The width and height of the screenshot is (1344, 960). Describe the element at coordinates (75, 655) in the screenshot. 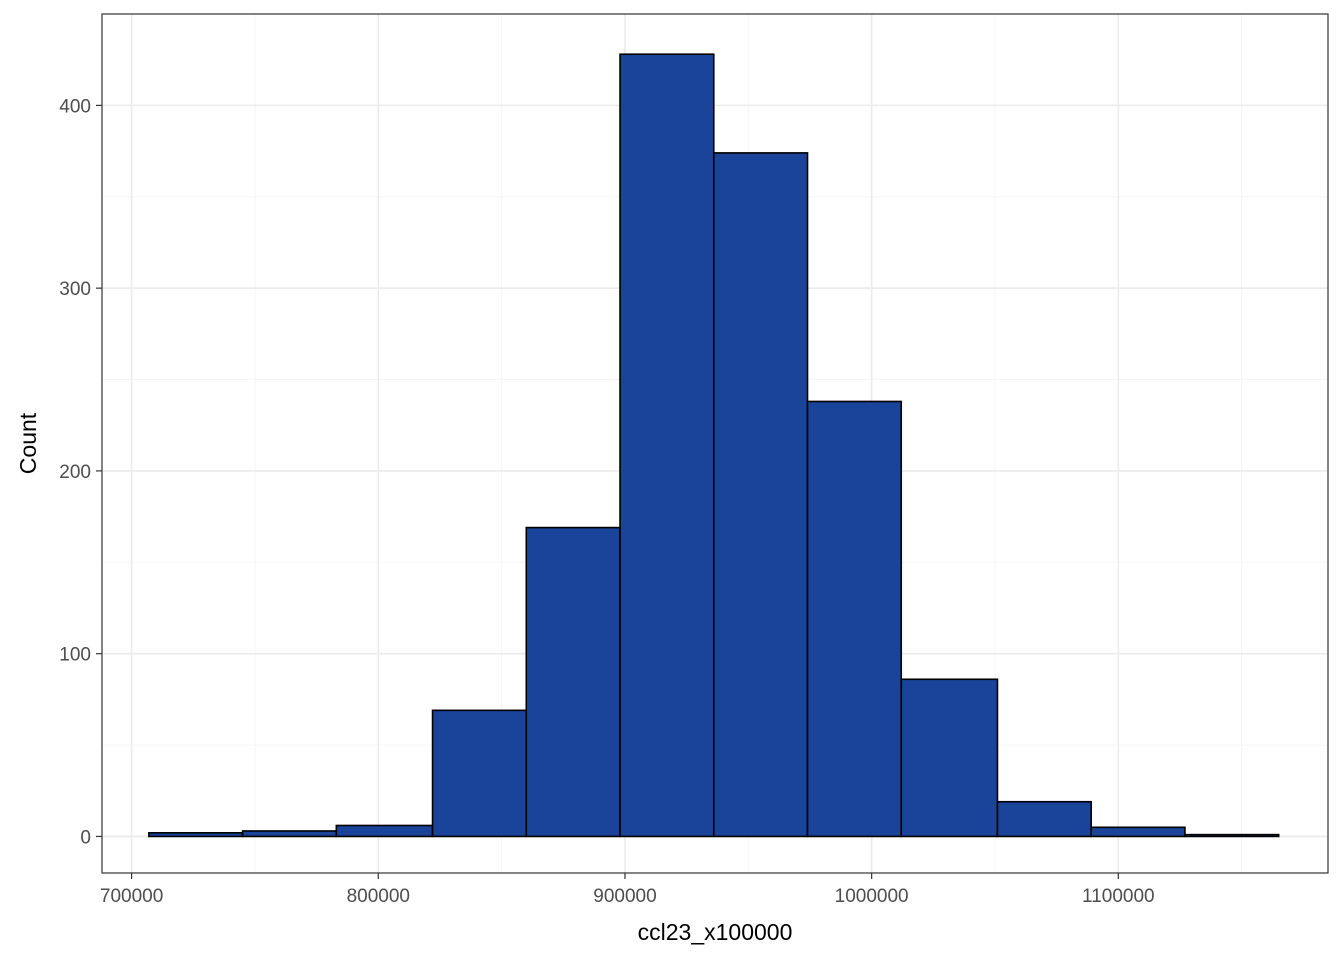

I see `y-tick-label: 100` at that location.